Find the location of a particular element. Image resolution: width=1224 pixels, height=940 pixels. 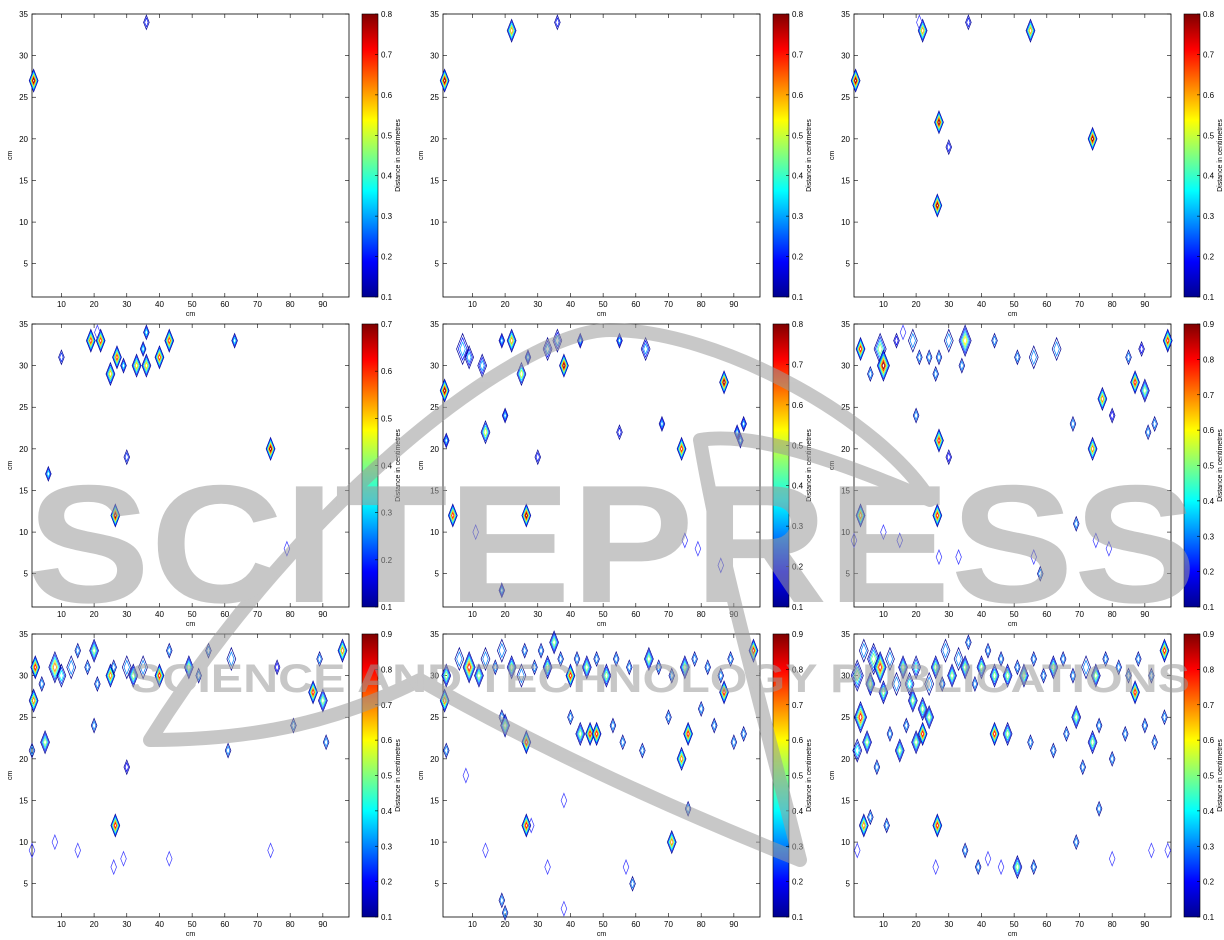

y-tick-label: 20 is located at coordinates (434, 139).